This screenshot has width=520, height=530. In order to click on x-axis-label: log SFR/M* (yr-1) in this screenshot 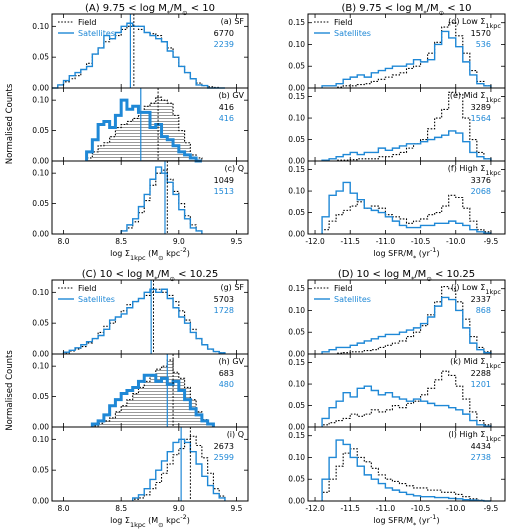, I will do `click(406, 254)`.